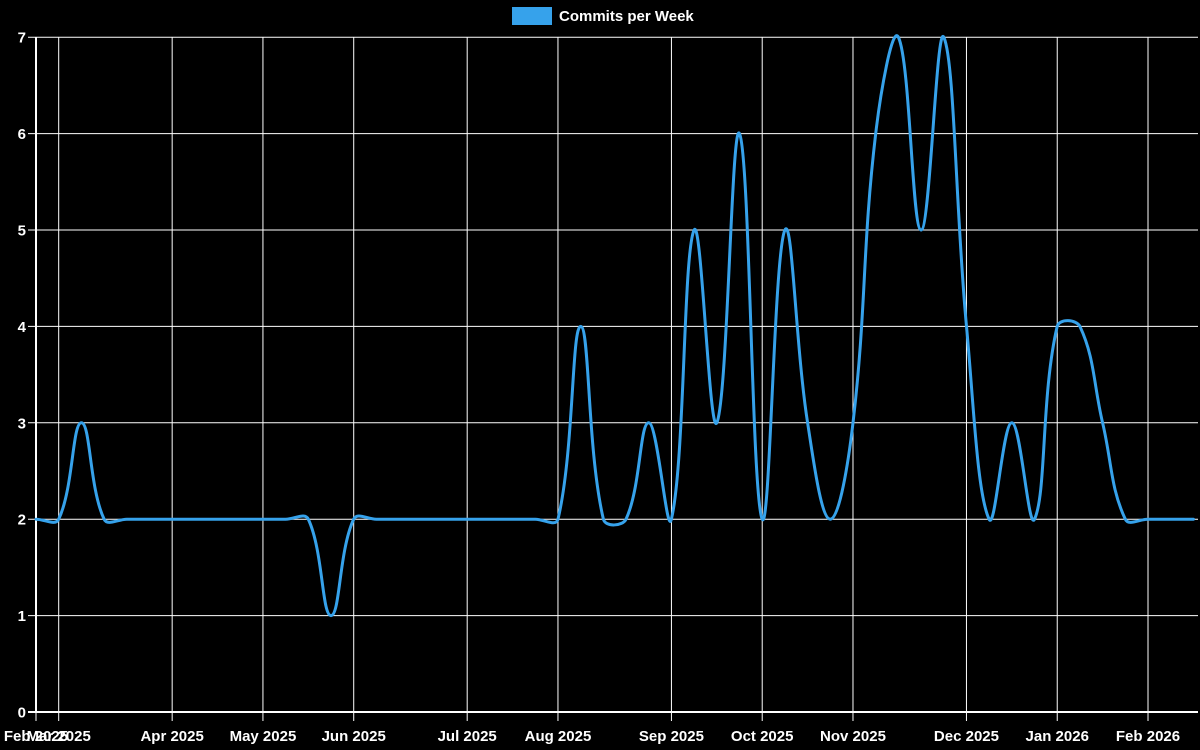 The image size is (1200, 750). I want to click on x-tick-label: Nov 2025, so click(853, 736).